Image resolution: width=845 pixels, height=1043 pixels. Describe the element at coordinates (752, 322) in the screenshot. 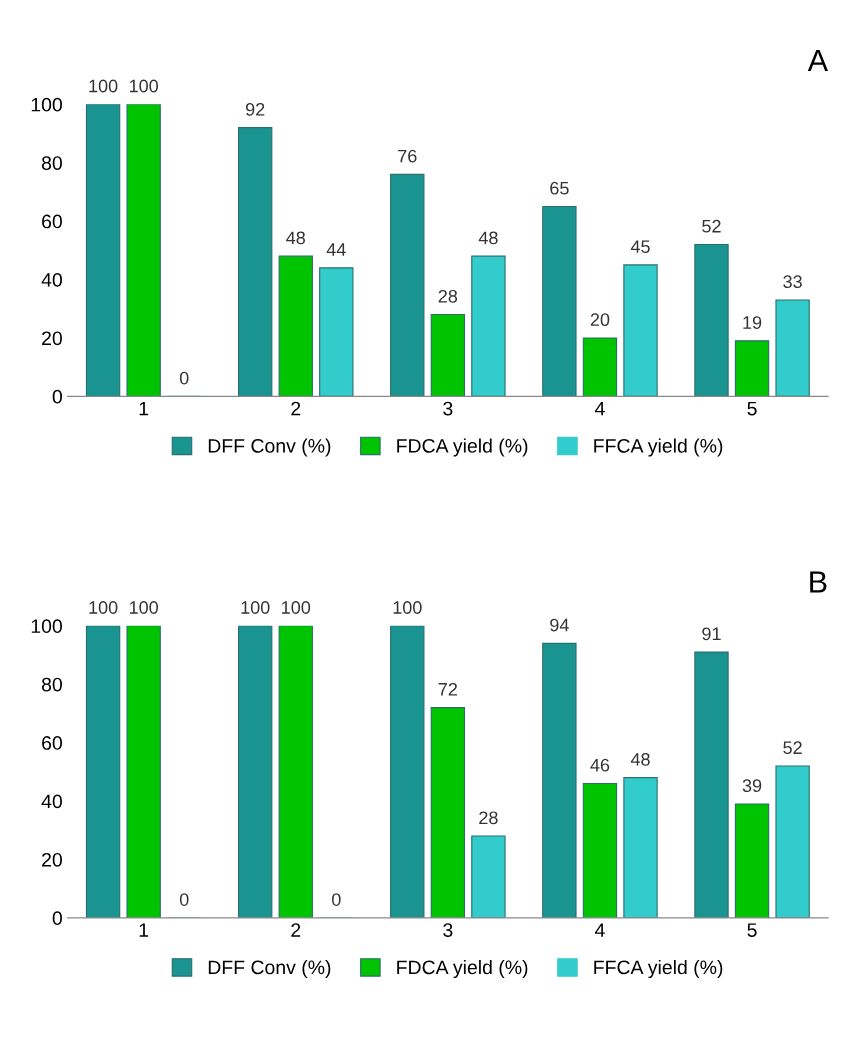

I see `data-label: 19` at that location.